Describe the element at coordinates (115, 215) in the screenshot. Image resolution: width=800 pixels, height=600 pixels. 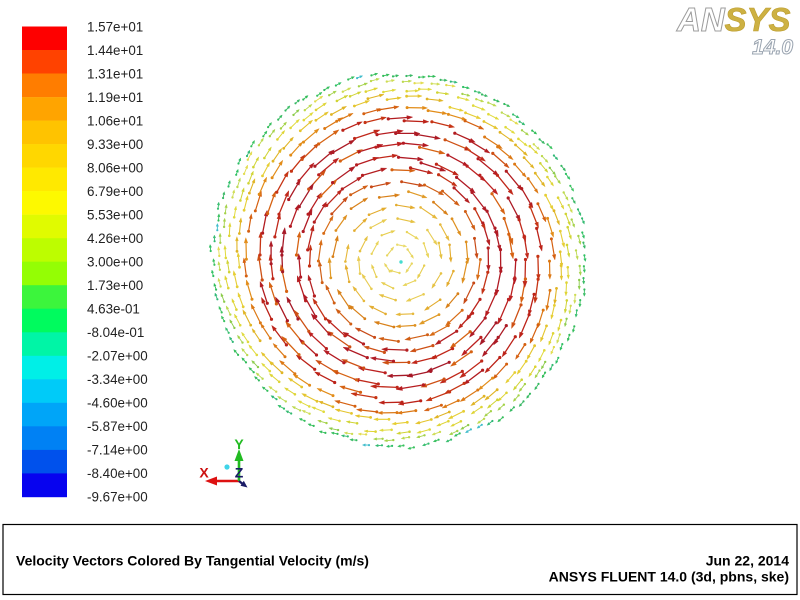
I see `svg-text: 5.53e+00` at that location.